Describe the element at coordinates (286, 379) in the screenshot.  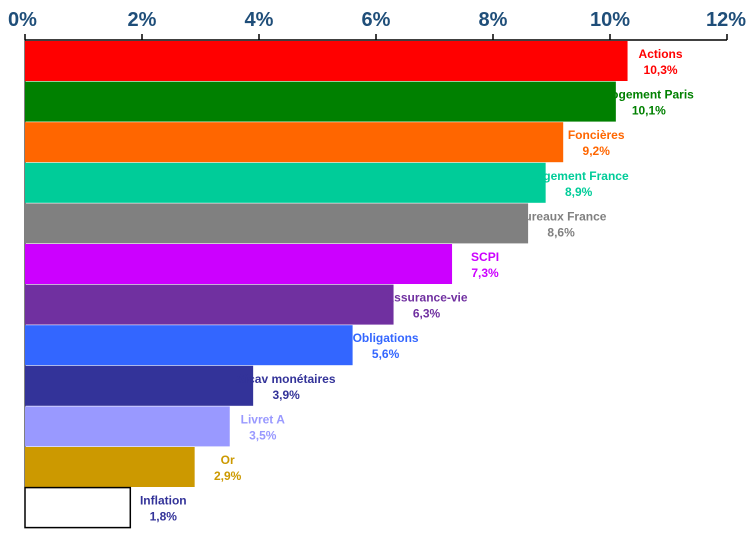
I see `bar-category-label: Sicav monétaires` at that location.